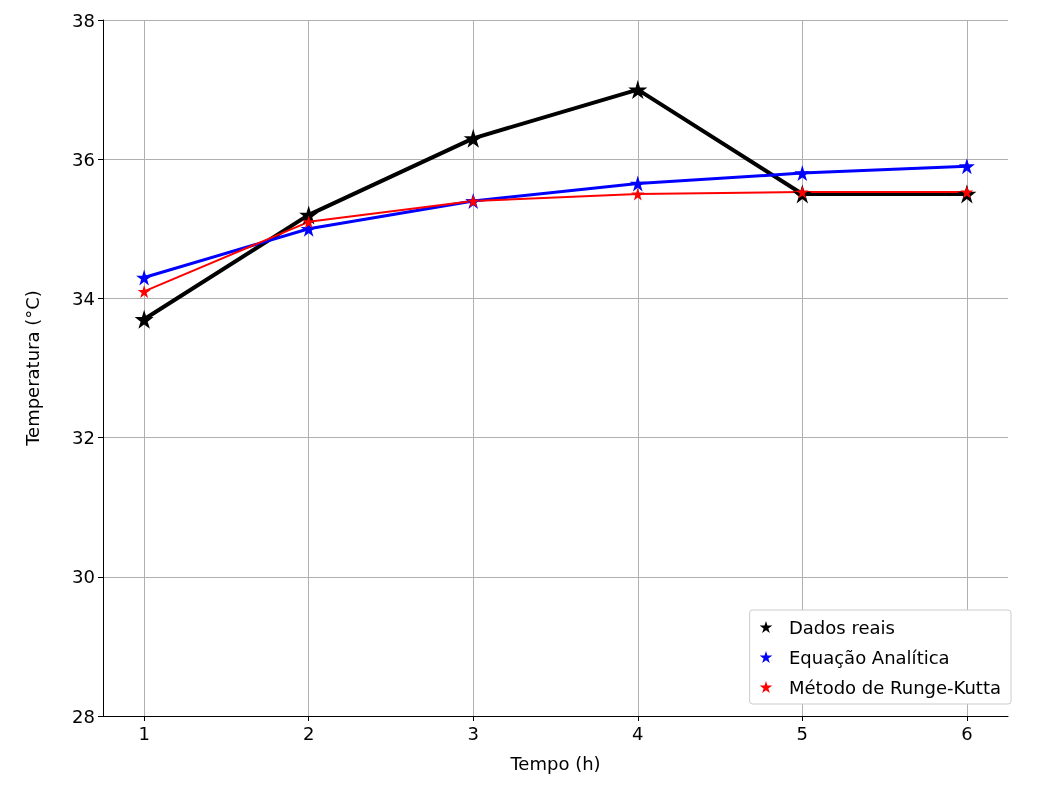 This screenshot has height=802, width=1041. Describe the element at coordinates (83, 716) in the screenshot. I see `y-tick-label: 28` at that location.